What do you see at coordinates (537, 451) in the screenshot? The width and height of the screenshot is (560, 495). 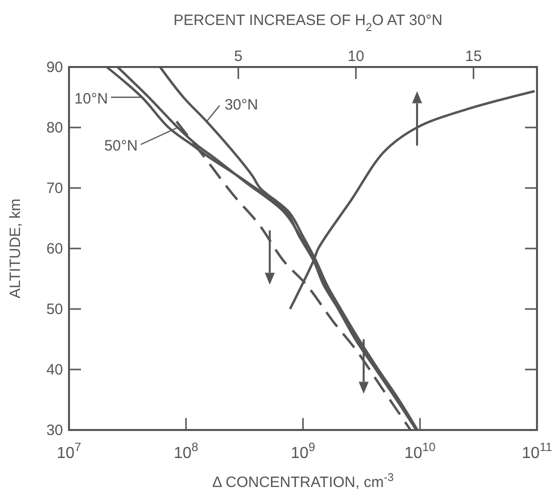 I see `x-tick-label: 10$^{11}$` at bounding box center [537, 451].